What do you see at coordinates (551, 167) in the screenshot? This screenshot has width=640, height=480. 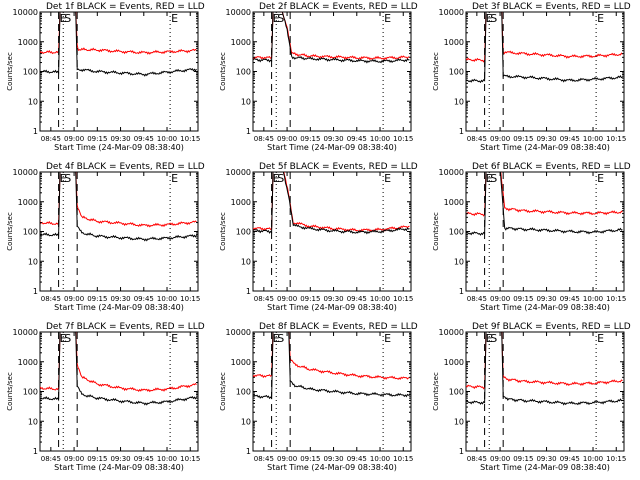 I see `panel-title: Det 6f BLACK = Events, RED = LLD` at bounding box center [551, 167].